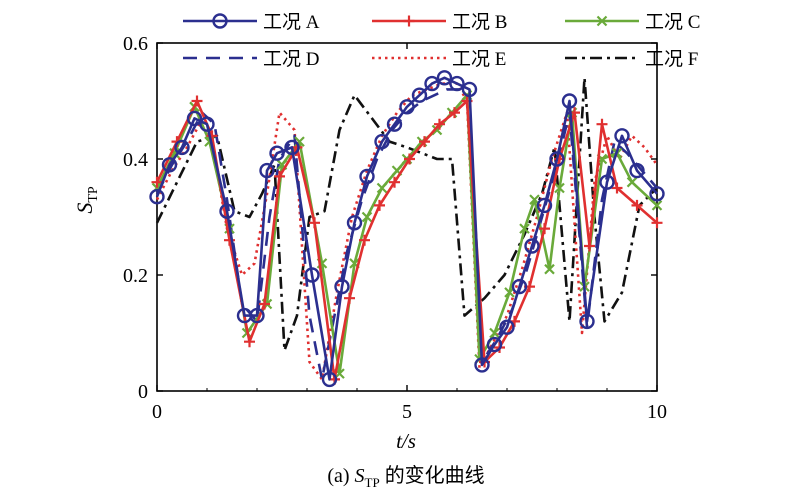 The width and height of the screenshot is (800, 499). I want to click on y-axis-label-main: S, so click(84, 208).